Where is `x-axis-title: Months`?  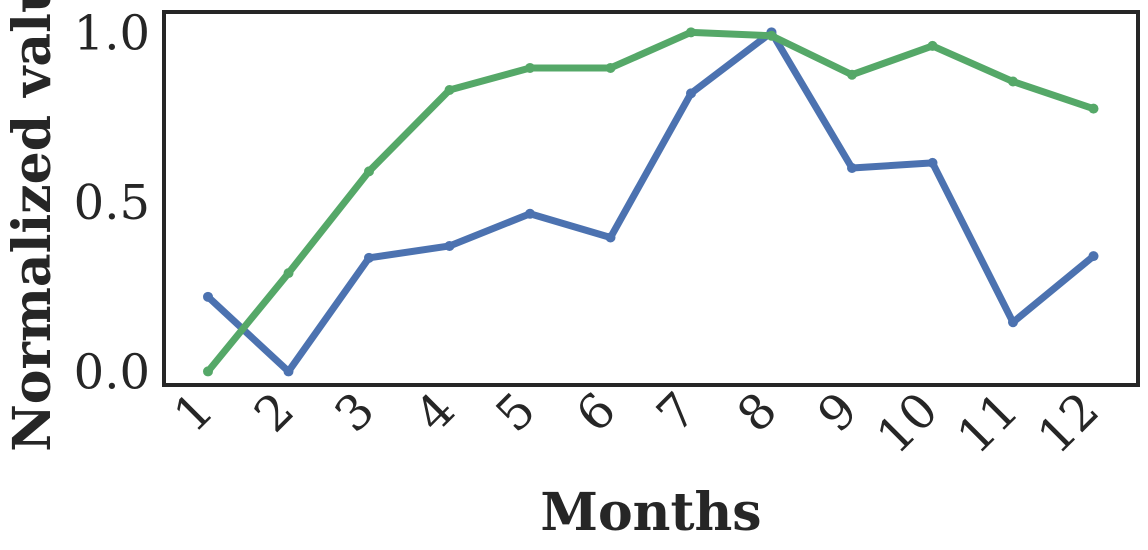 x-axis-title: Months is located at coordinates (650, 512).